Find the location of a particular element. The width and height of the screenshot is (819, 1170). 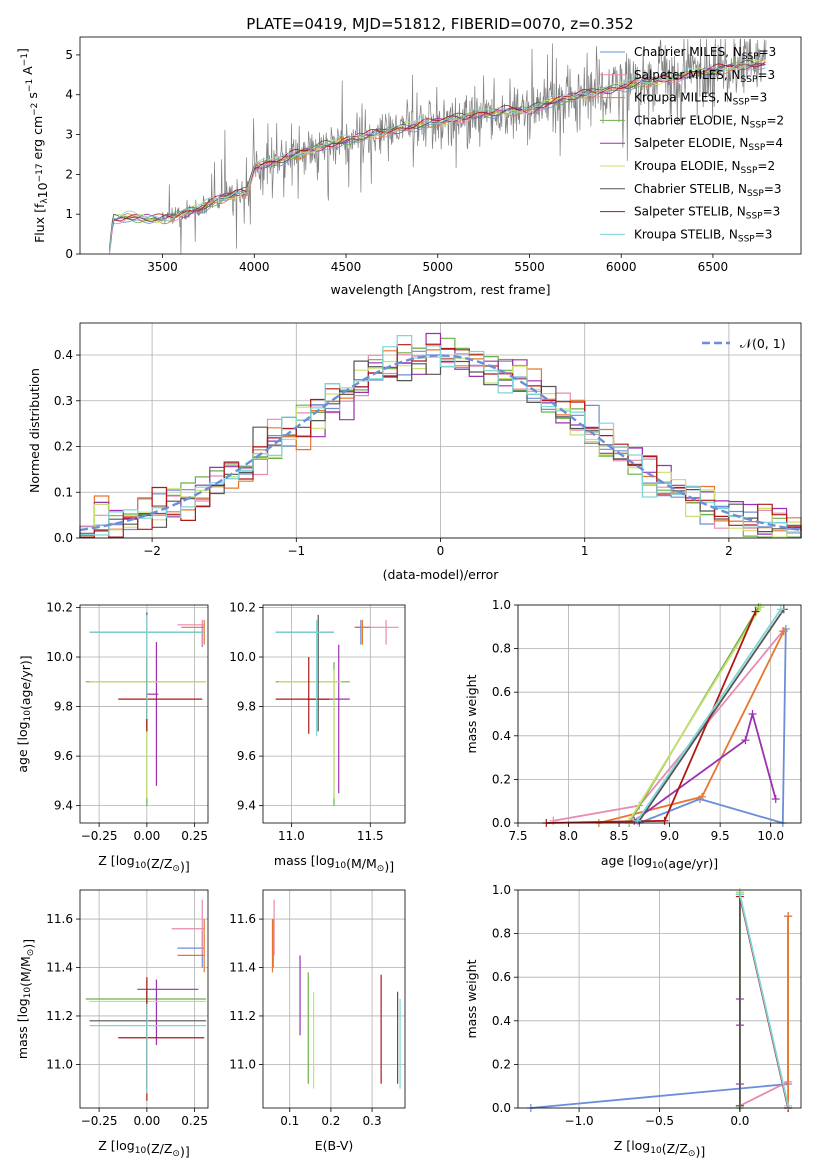

legend-label-kroupa-miles: Kroupa MILES, NSSP=3 is located at coordinates (700, 99).